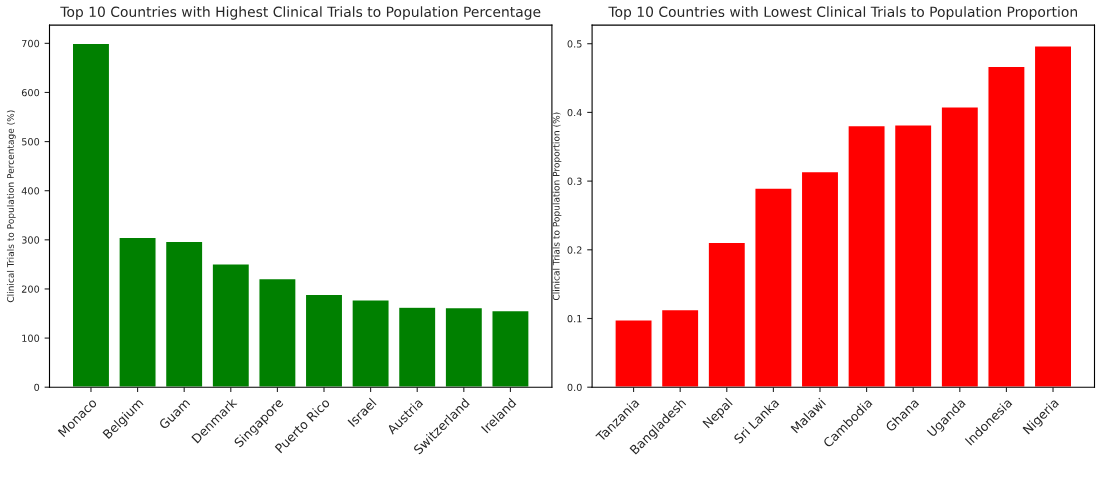  What do you see at coordinates (574, 318) in the screenshot?
I see `y-tick-label: 0.1` at bounding box center [574, 318].